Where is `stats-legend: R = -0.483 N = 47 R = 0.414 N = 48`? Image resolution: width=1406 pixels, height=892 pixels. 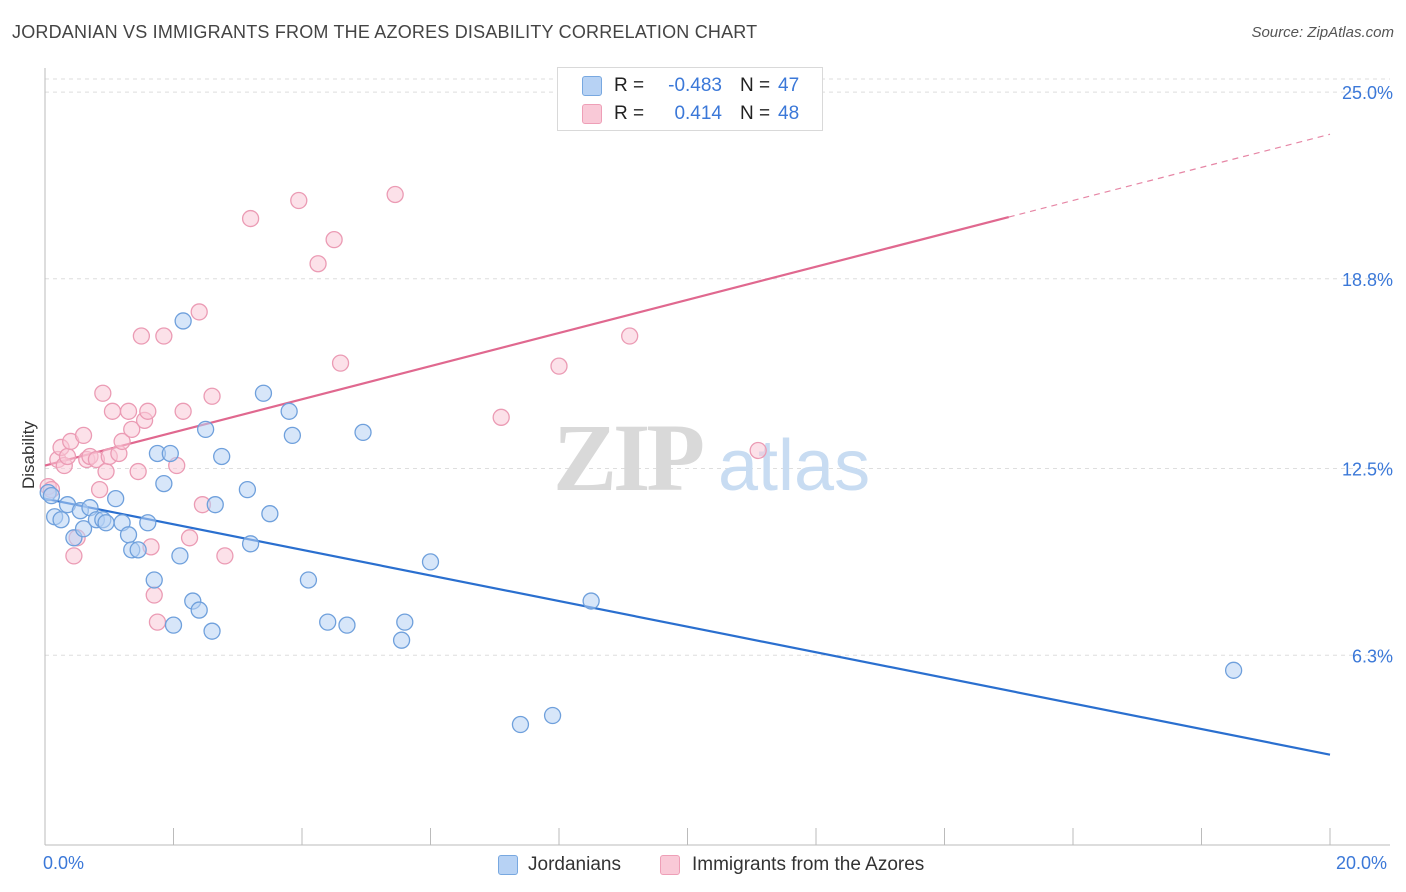 stats-legend: R = -0.483 N = 47 R = 0.414 N = 48 is located at coordinates (690, 99).